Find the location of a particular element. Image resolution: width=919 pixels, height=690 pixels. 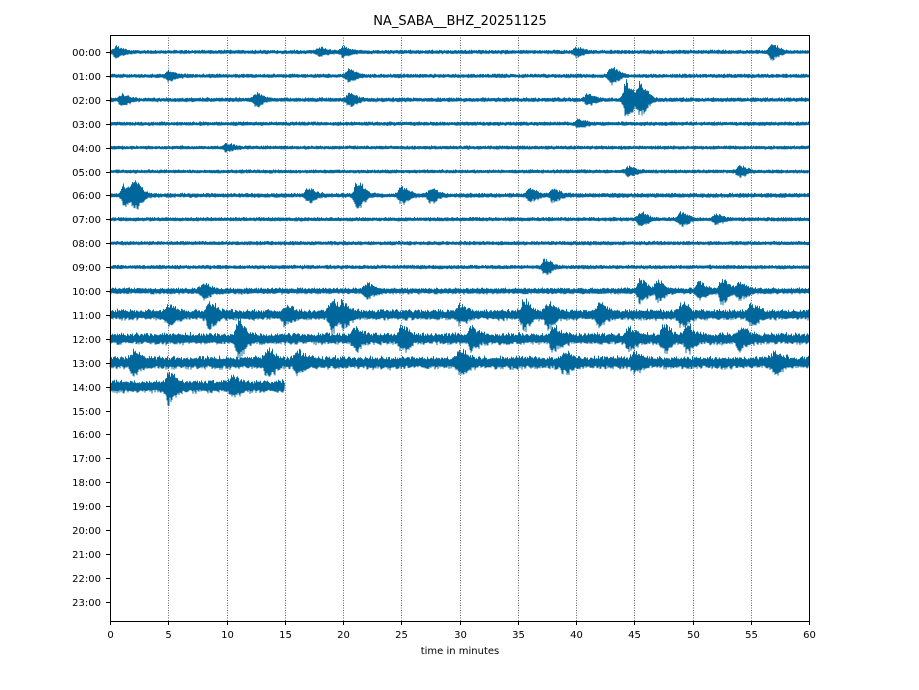

x-tick-label: 55 is located at coordinates (751, 635).